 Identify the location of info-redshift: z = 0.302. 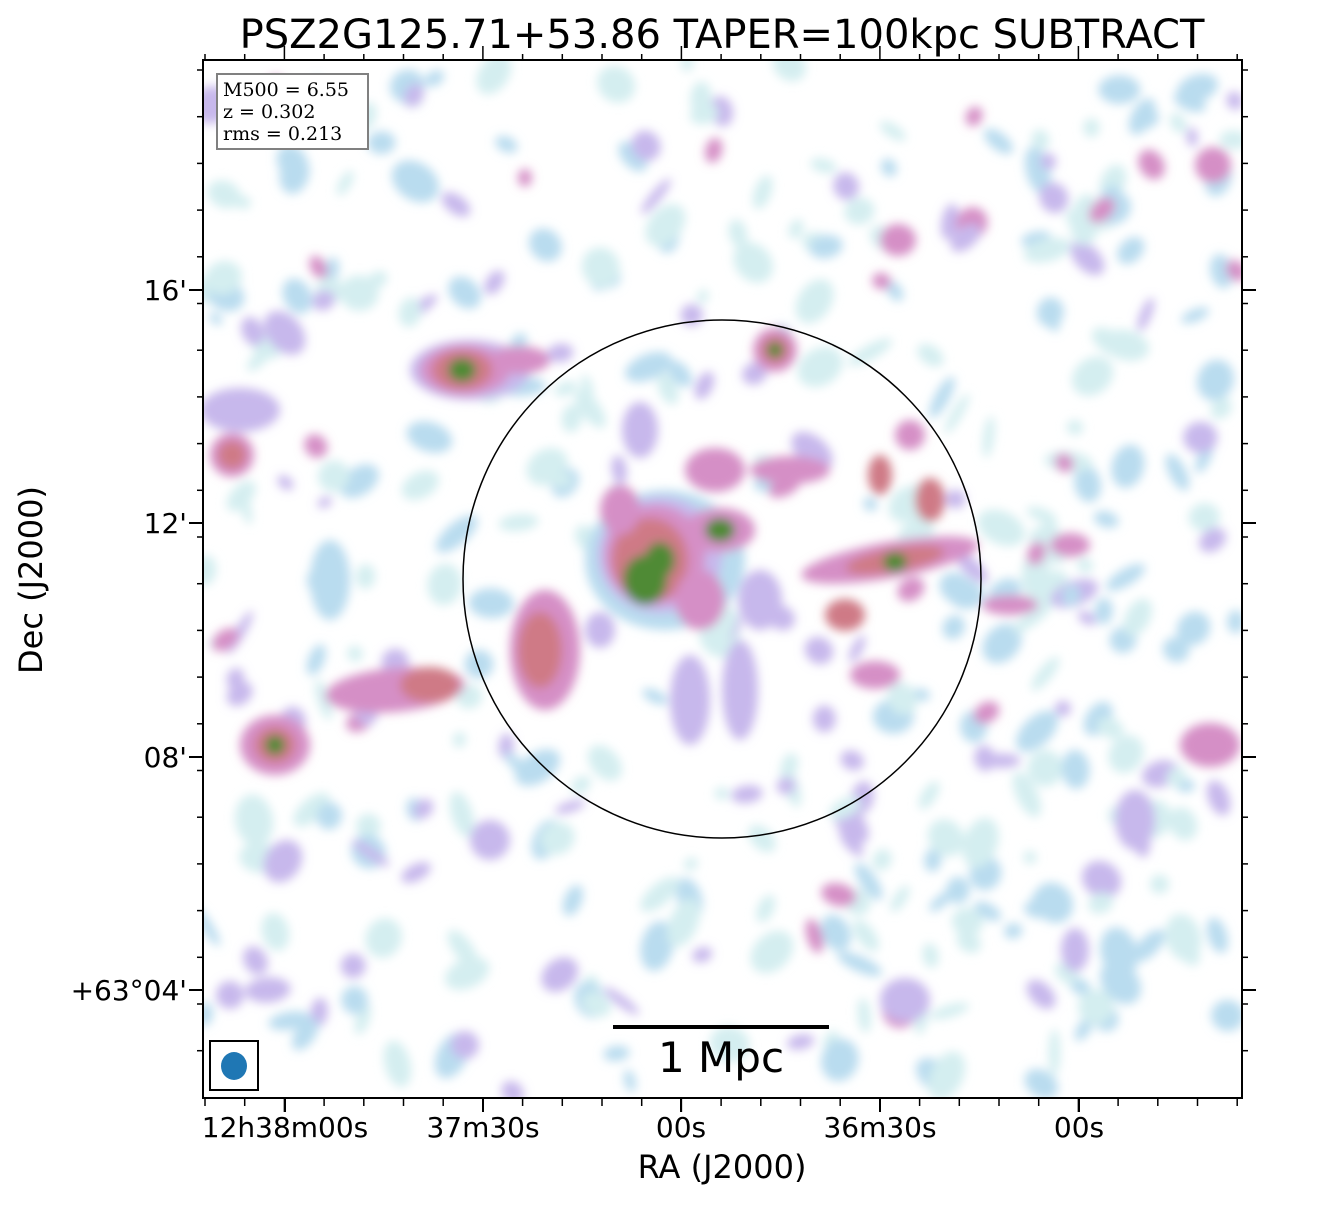
(269, 112).